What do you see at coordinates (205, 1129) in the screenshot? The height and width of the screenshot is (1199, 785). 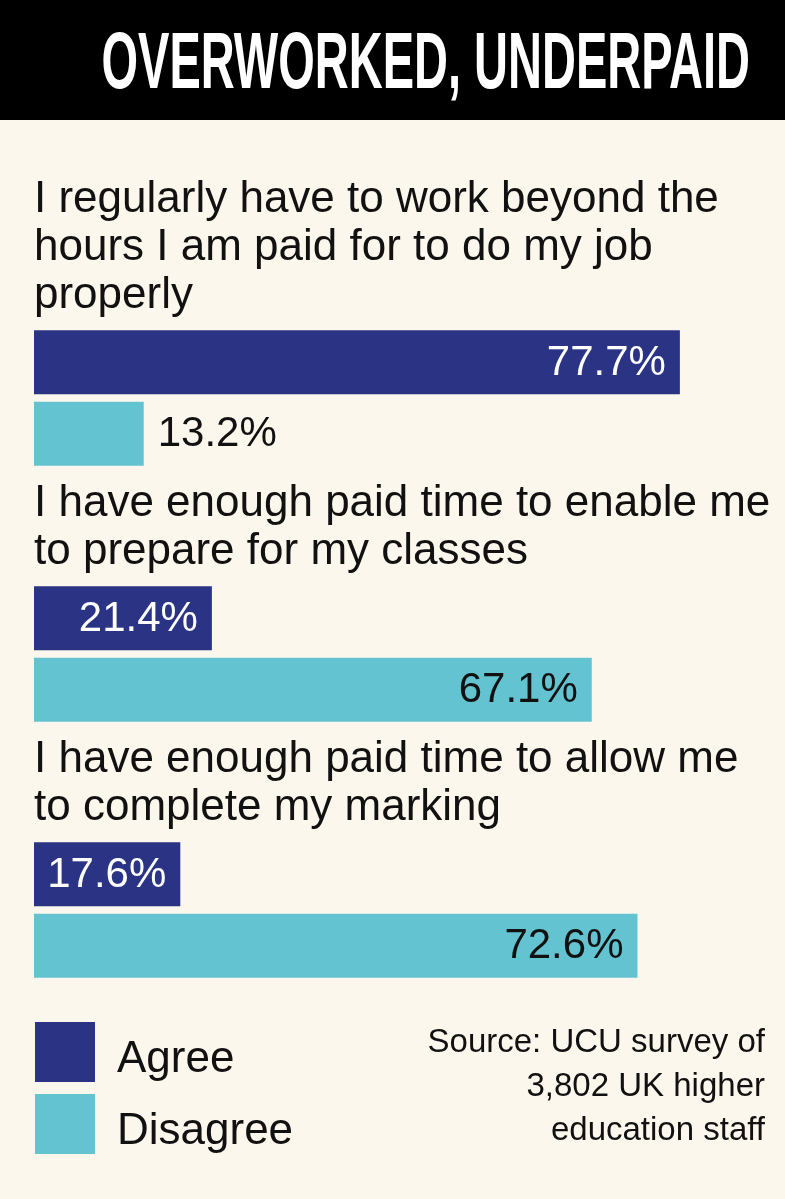 I see `legend-label: Disagree` at bounding box center [205, 1129].